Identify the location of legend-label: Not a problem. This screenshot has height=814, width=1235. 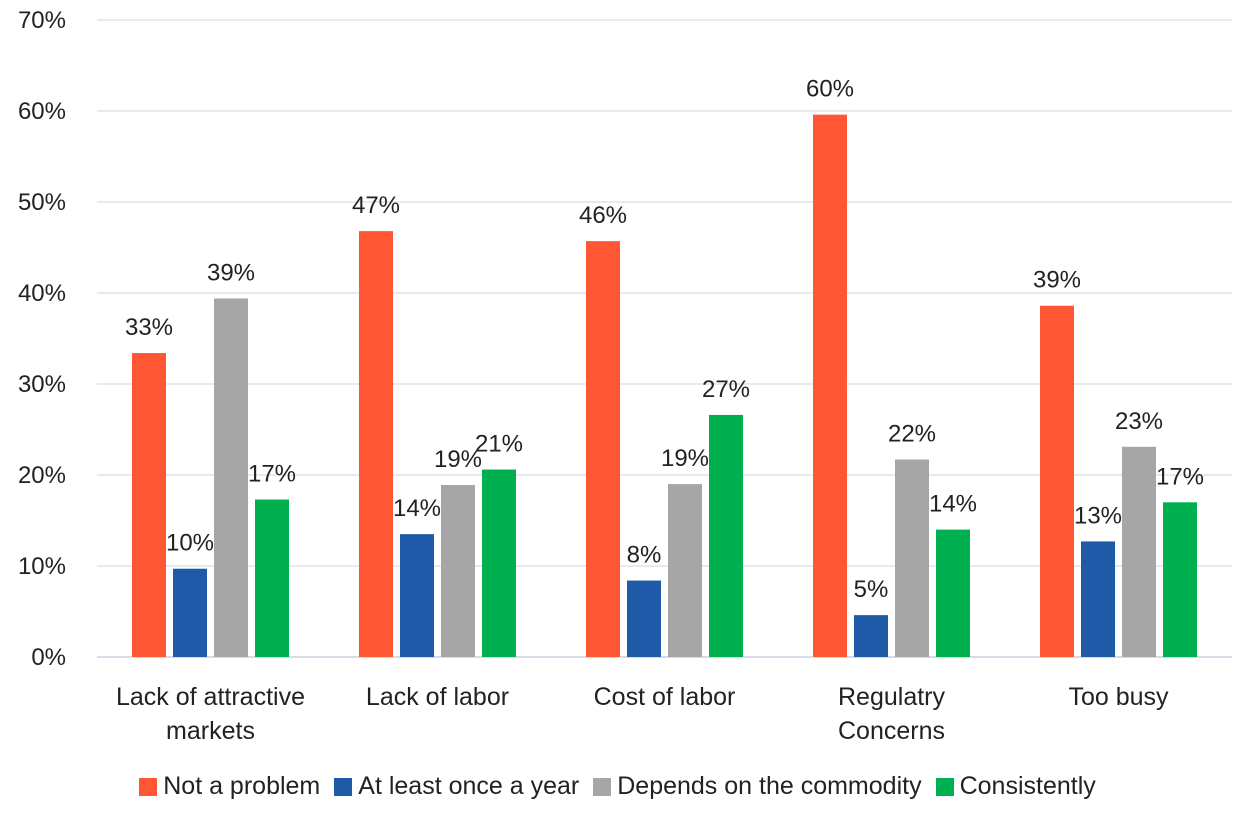
(242, 786).